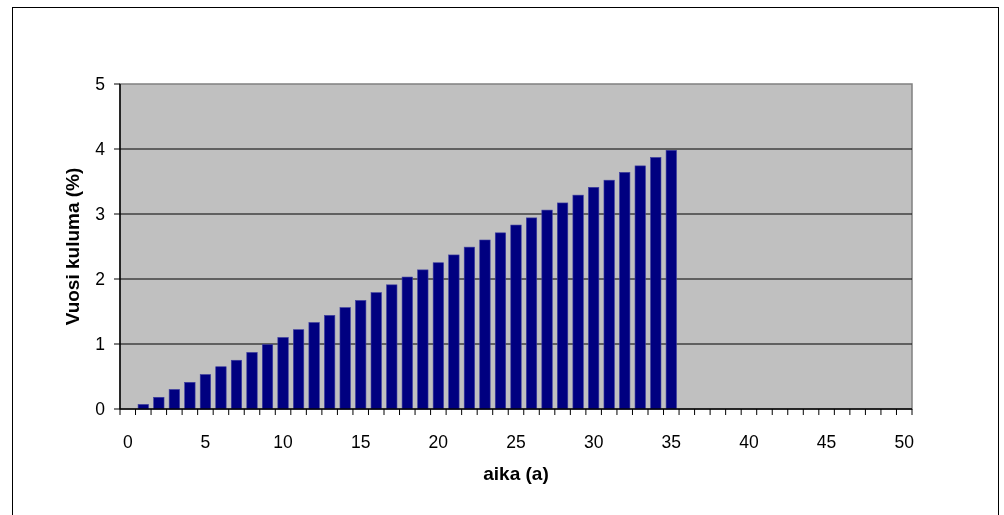 The width and height of the screenshot is (1004, 515). What do you see at coordinates (72, 246) in the screenshot?
I see `y-axis-title: Vuosi kuluma (%)` at bounding box center [72, 246].